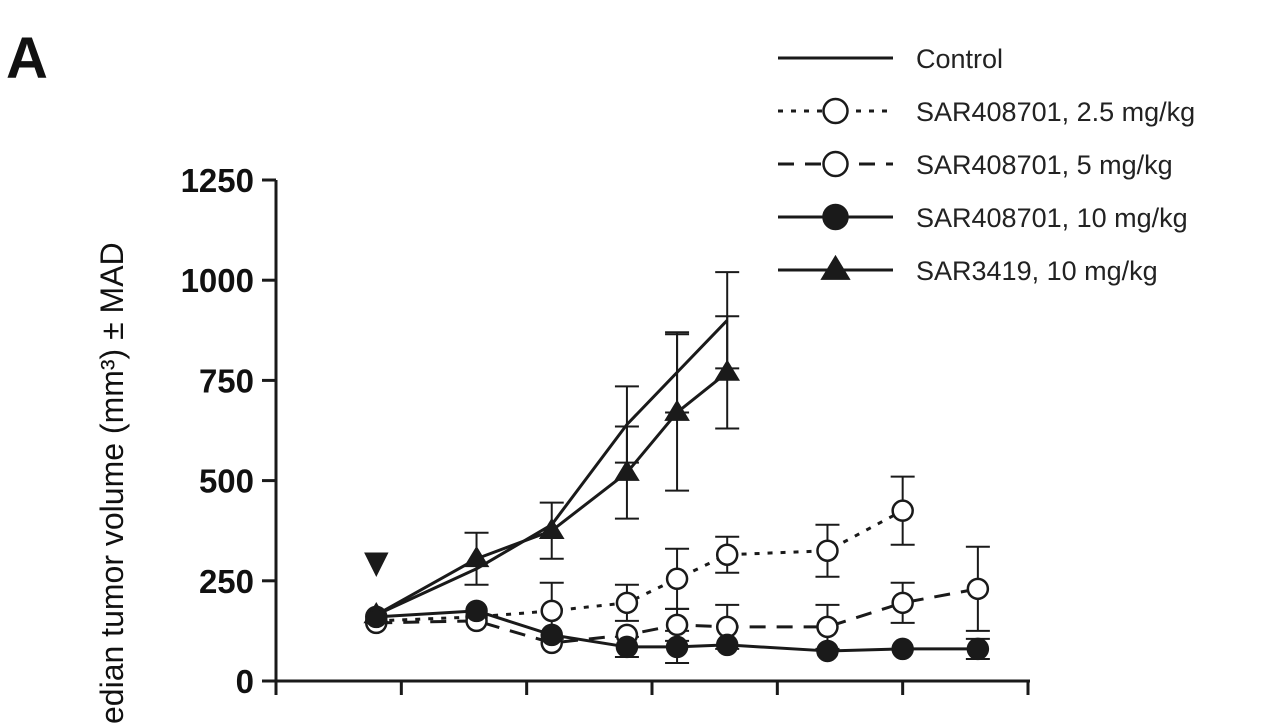  What do you see at coordinates (226, 581) in the screenshot?
I see `y-tick-label: 250` at bounding box center [226, 581].